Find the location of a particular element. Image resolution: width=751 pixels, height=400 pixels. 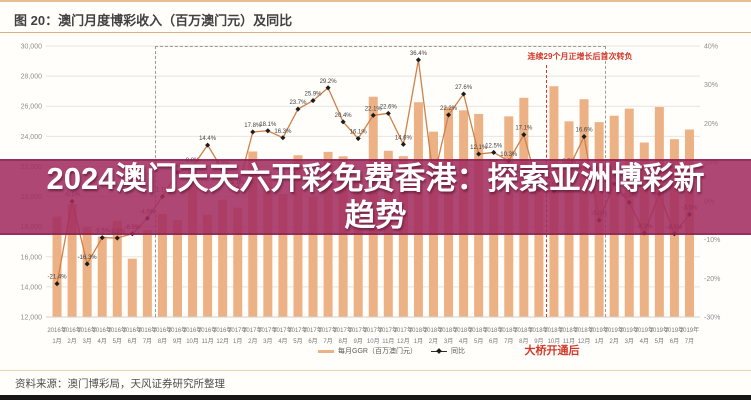

svg-text: 23.7% is located at coordinates (298, 103).